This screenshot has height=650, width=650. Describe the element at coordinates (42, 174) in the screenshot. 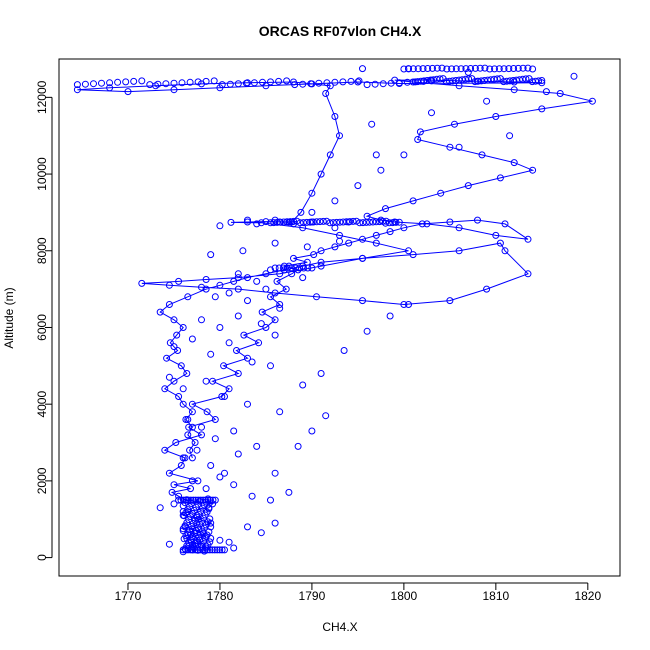

I see `y-tick-label: 10000` at that location.